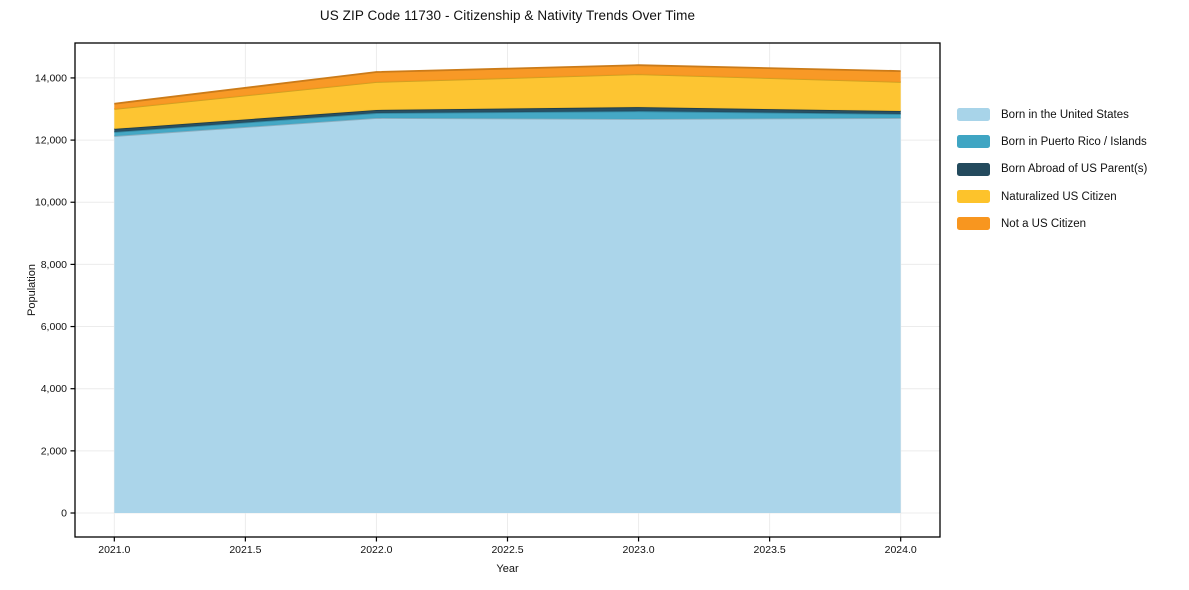 This screenshot has height=590, width=1189. Describe the element at coordinates (1074, 169) in the screenshot. I see `legend-label: Born Abroad of US Parent(s)` at that location.